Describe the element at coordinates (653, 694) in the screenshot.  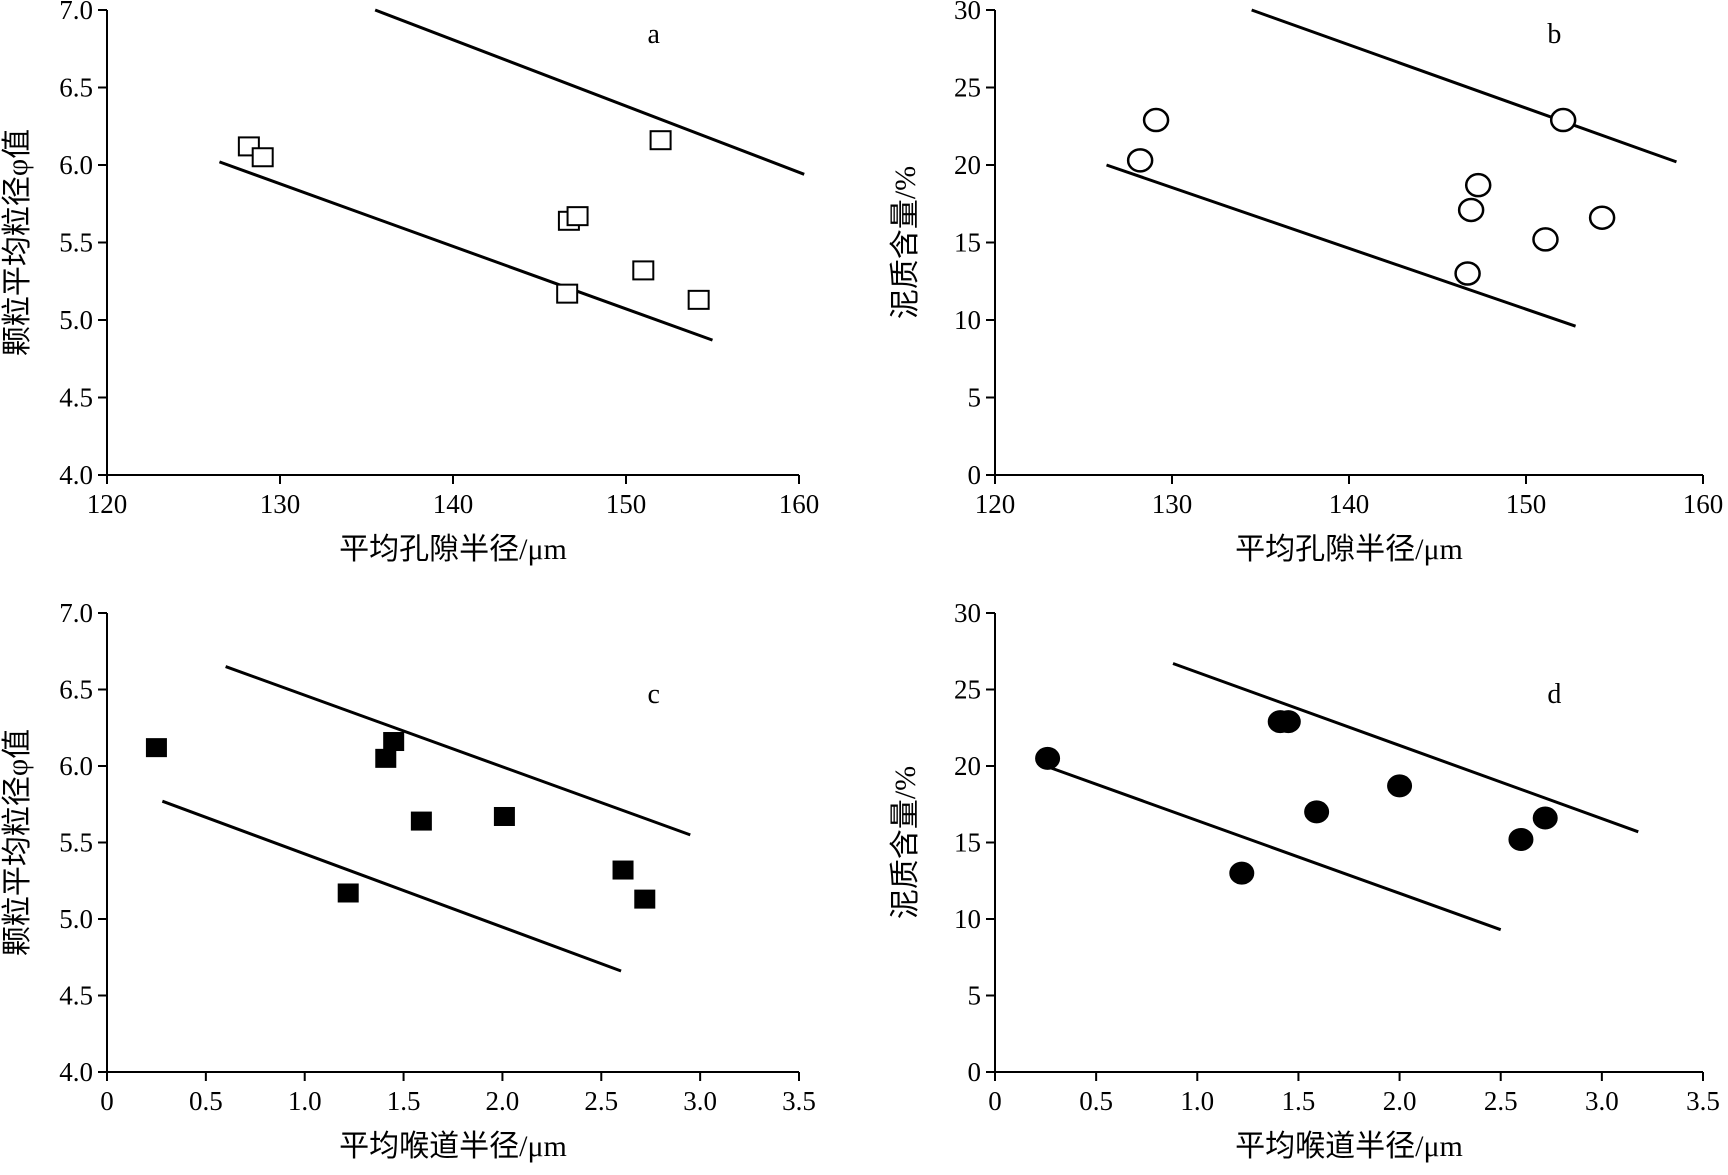
I see `panel-letter: c` at that location.